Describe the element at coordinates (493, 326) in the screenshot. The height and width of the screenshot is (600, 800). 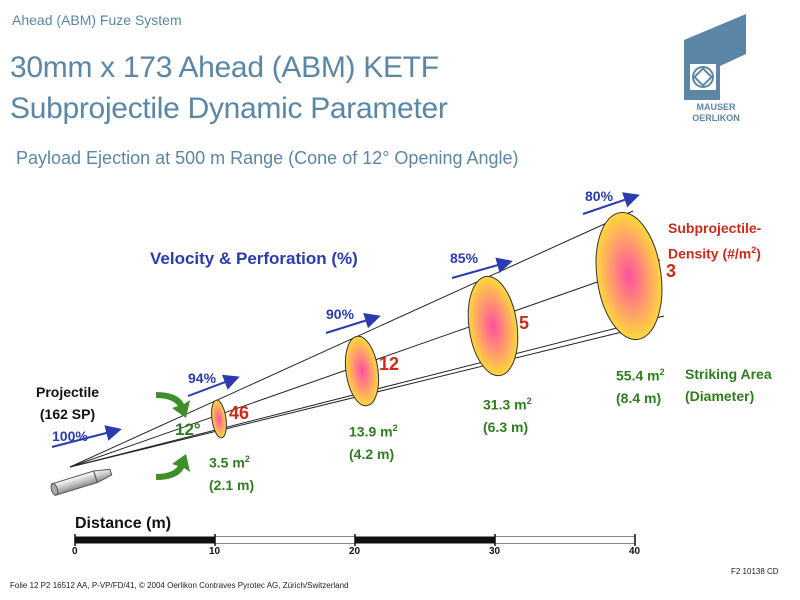
I see `ellipse-30m` at that location.